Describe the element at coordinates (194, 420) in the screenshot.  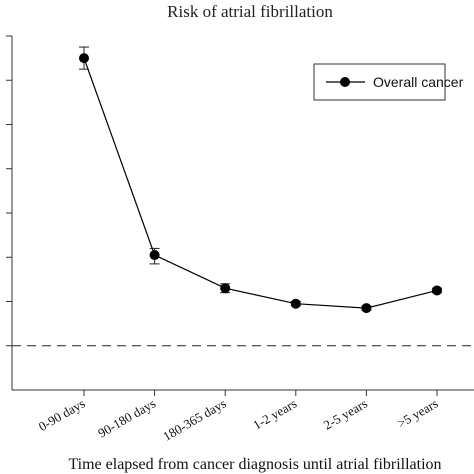
I see `x-tick-label: 180-365 days` at that location.